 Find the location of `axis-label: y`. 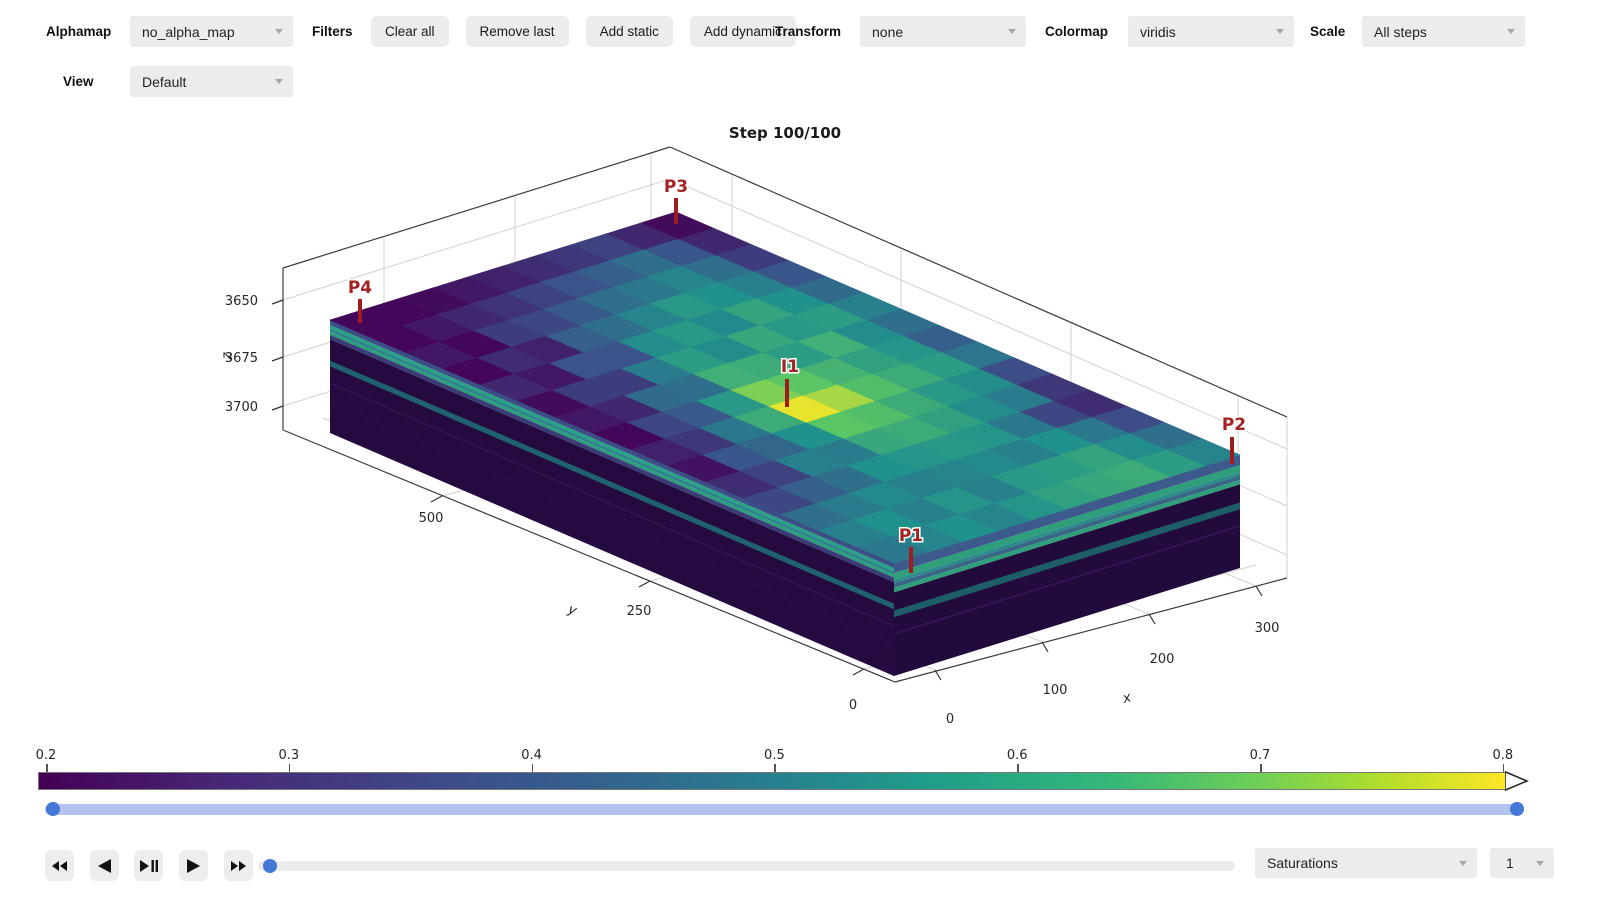

axis-label: y is located at coordinates (572, 610).